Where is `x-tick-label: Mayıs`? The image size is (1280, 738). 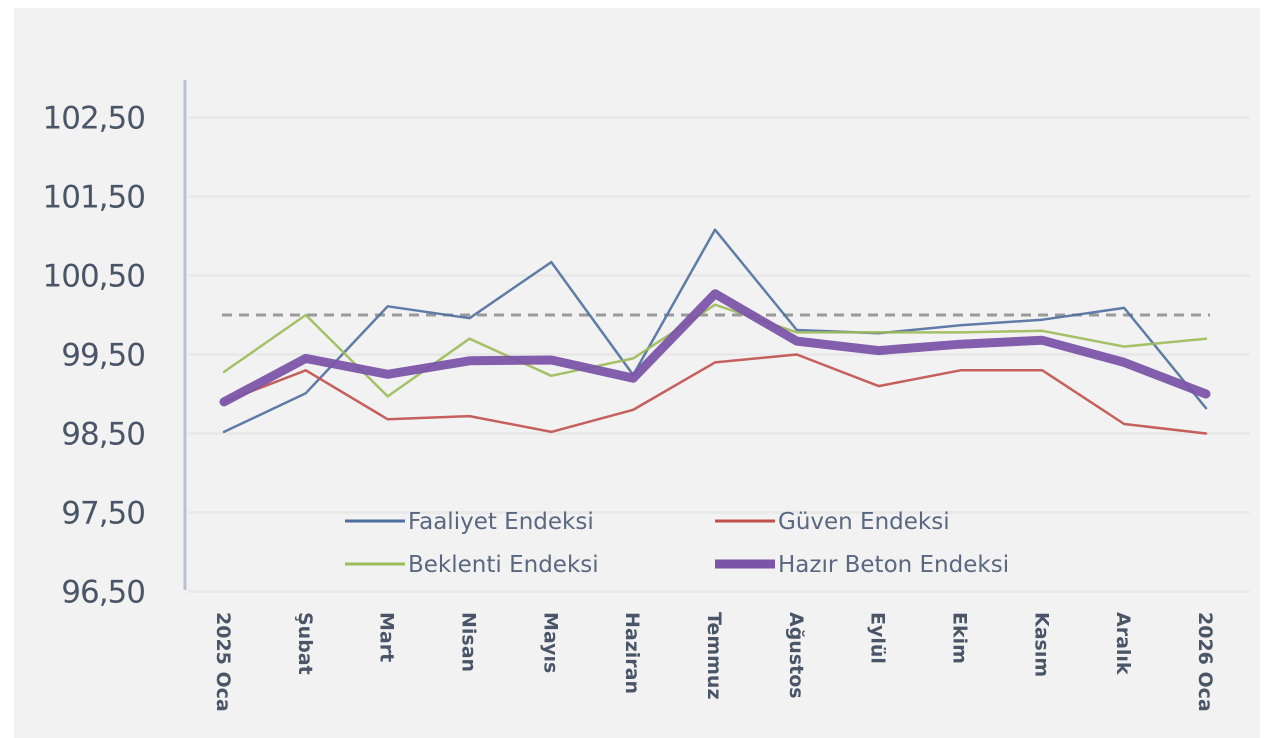 x-tick-label: Mayıs is located at coordinates (550, 642).